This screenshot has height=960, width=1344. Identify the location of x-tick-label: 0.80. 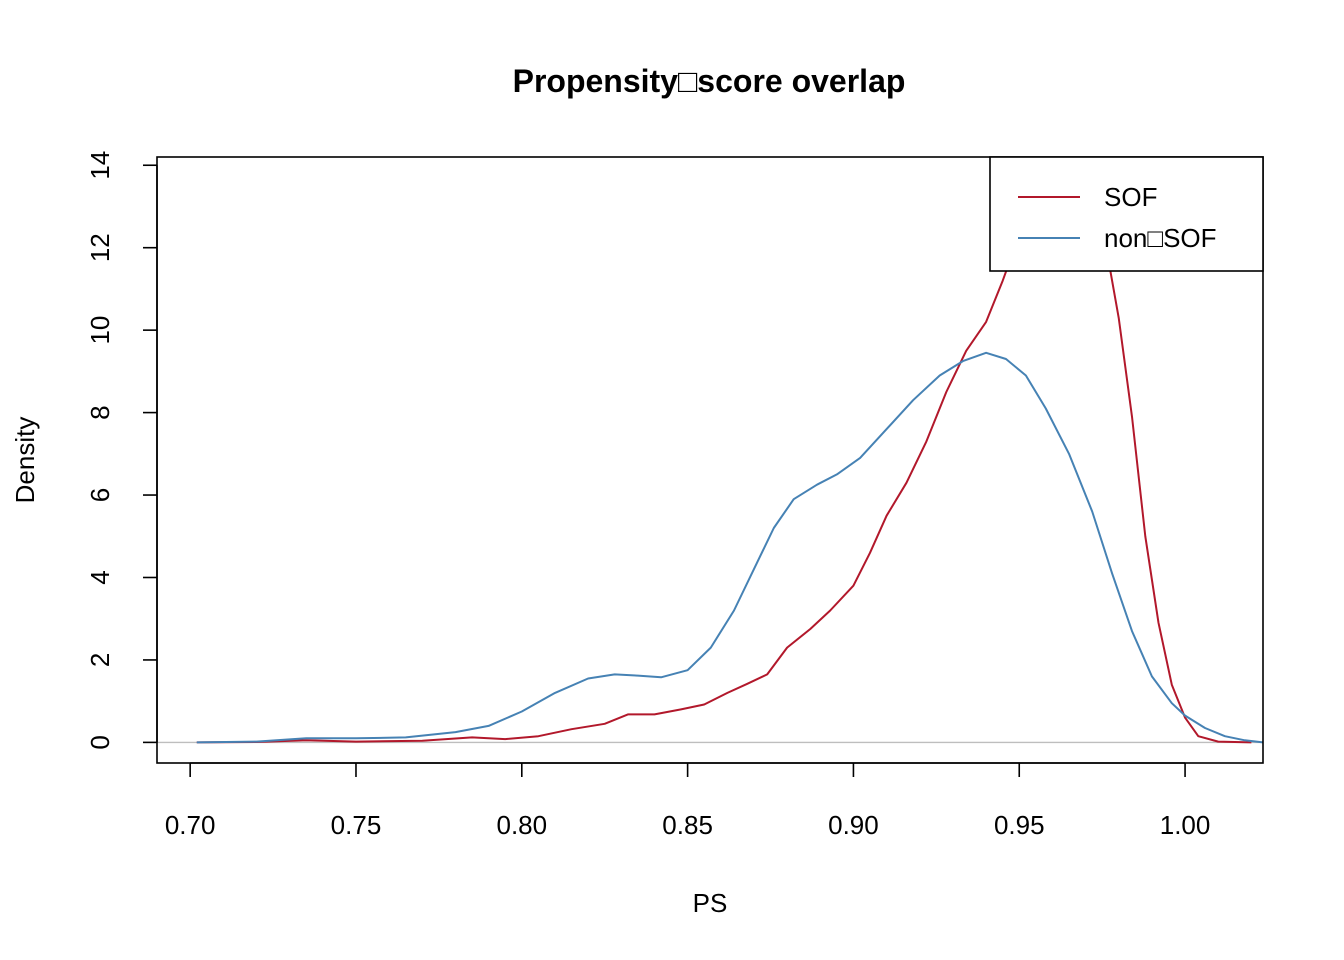
(521, 825).